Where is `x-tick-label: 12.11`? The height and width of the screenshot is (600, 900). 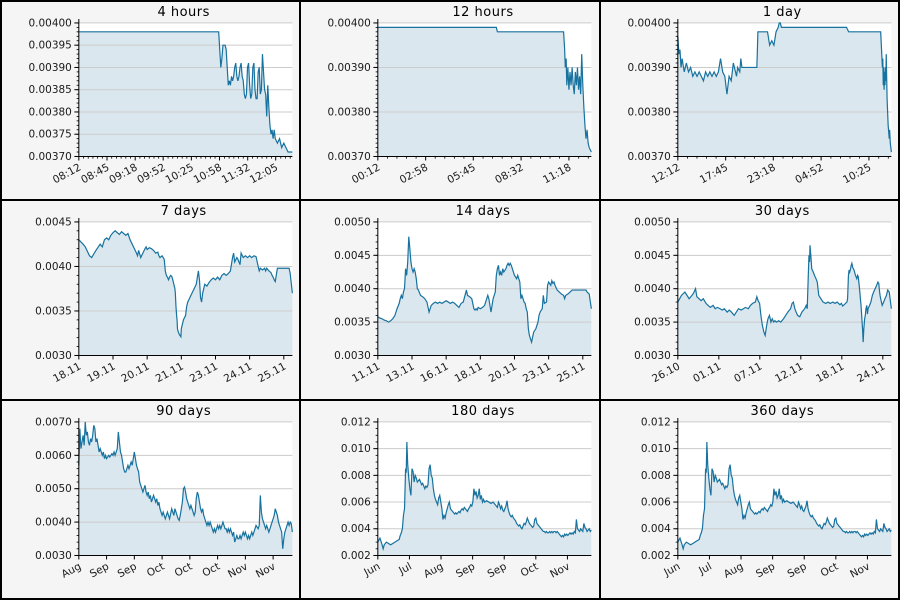 x-tick-label: 12.11 is located at coordinates (789, 373).